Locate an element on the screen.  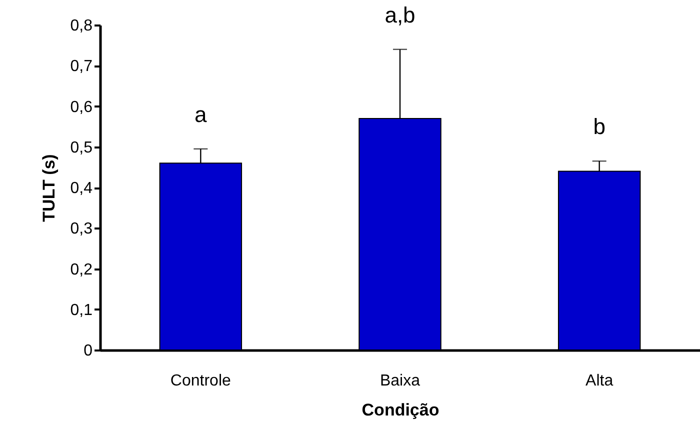
annotation: a is located at coordinates (201, 114).